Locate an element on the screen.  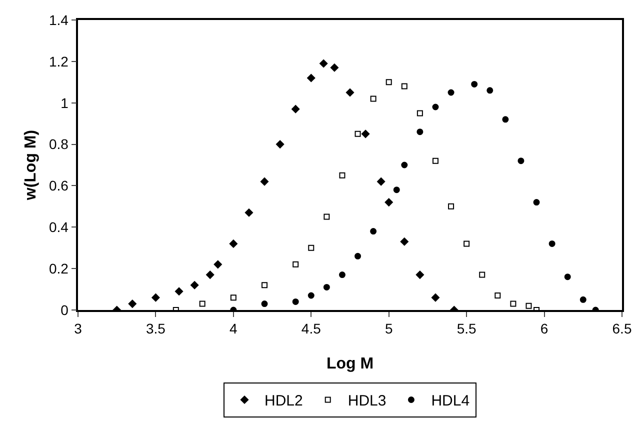
y-tick-label: 1 is located at coordinates (64, 102).